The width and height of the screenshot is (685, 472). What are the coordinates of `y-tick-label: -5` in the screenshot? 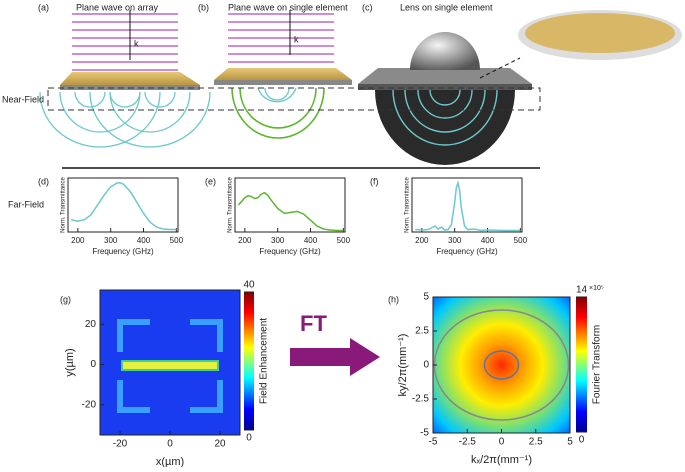 It's located at (424, 433).